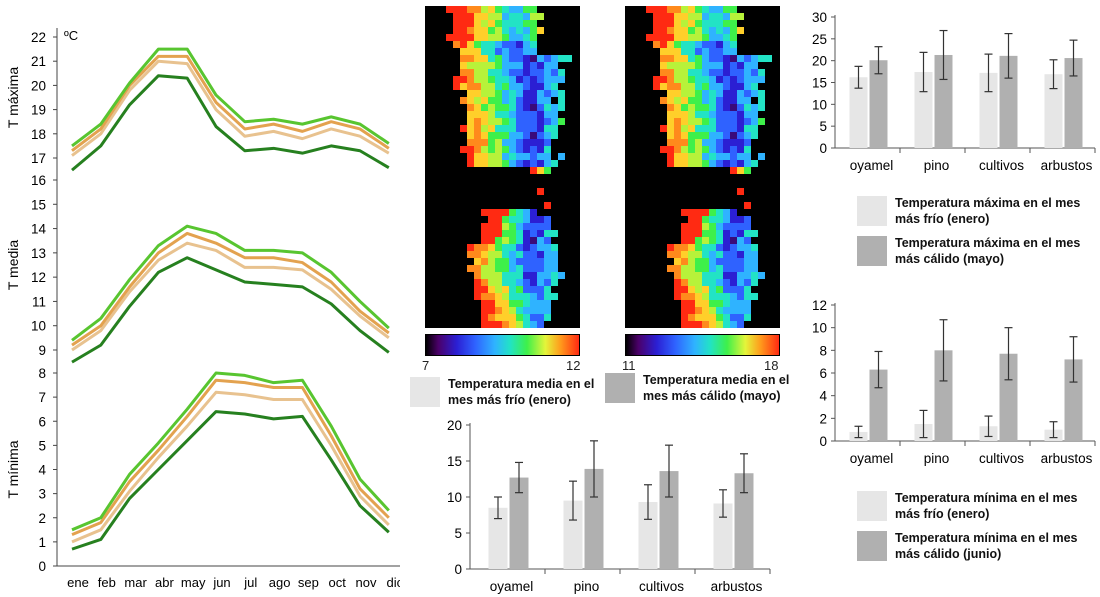 Image resolution: width=1100 pixels, height=597 pixels. I want to click on bar, so click(1073, 400).